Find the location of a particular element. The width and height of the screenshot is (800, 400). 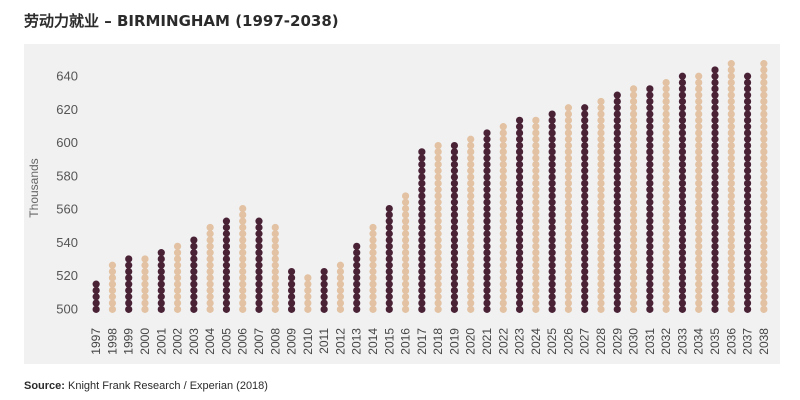

bar-2022 is located at coordinates (503, 218).